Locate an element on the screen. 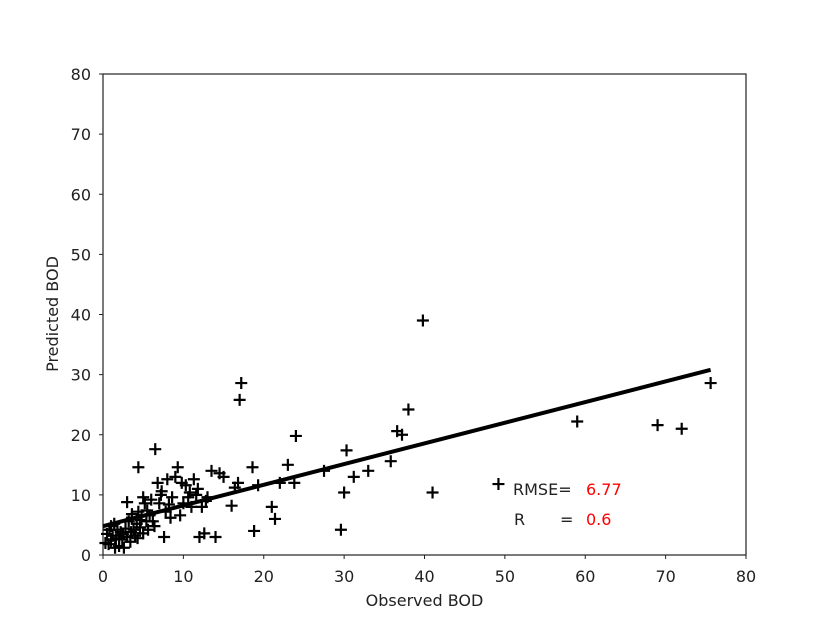  r-label: R is located at coordinates (519, 519).